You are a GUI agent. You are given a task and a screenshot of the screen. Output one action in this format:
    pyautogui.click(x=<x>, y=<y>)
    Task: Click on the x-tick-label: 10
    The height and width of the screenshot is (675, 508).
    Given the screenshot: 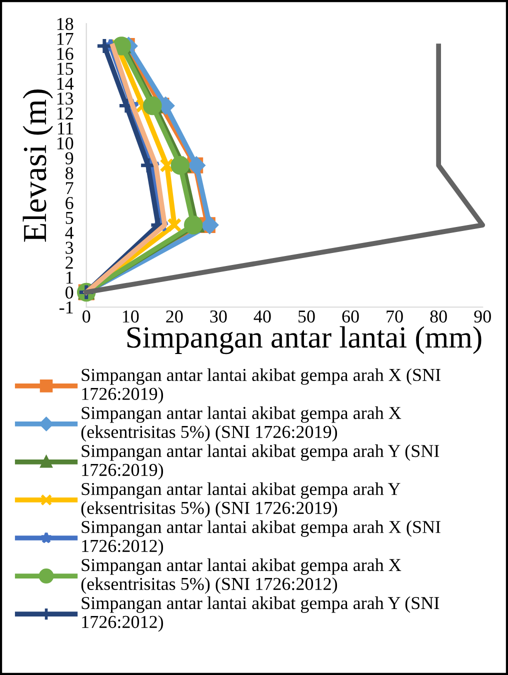 What is the action you would take?
    pyautogui.click(x=130, y=316)
    